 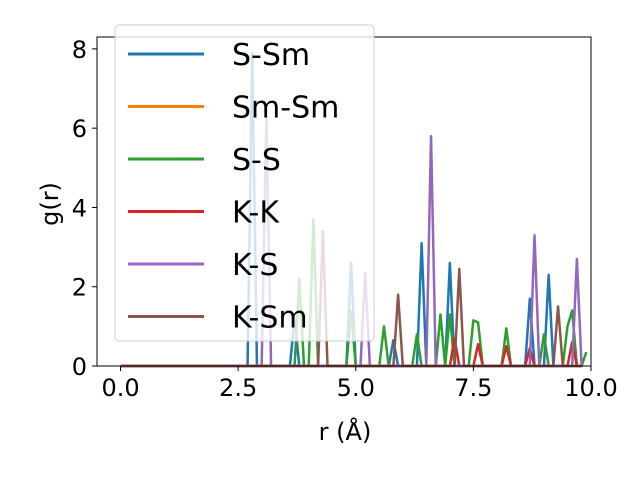 What do you see at coordinates (590, 388) in the screenshot?
I see `x-tick-label: 10.0` at bounding box center [590, 388].